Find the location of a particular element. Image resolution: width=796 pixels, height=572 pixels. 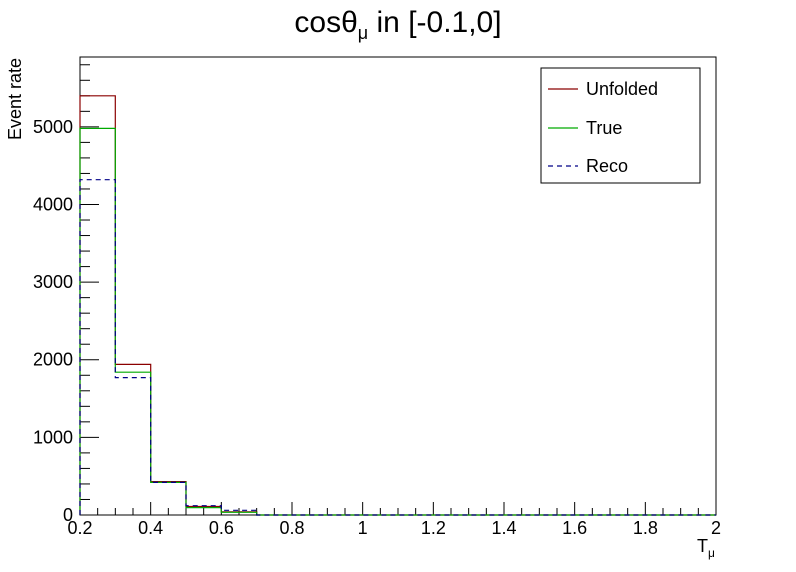

x-tick-label: 1.8 is located at coordinates (645, 528).